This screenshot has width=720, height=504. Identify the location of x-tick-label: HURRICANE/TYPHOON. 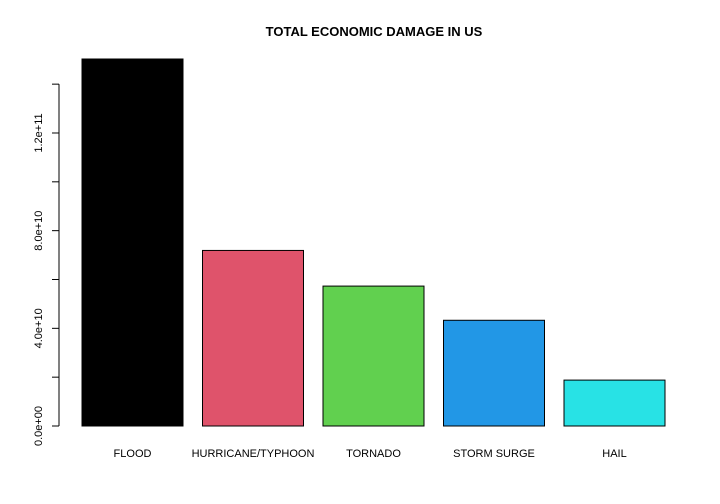
(253, 454).